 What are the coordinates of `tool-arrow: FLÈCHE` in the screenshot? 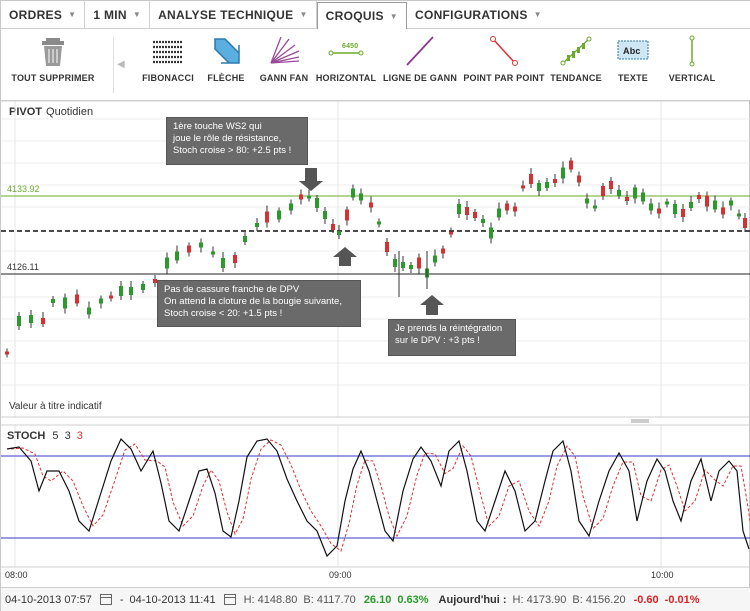 It's located at (226, 59).